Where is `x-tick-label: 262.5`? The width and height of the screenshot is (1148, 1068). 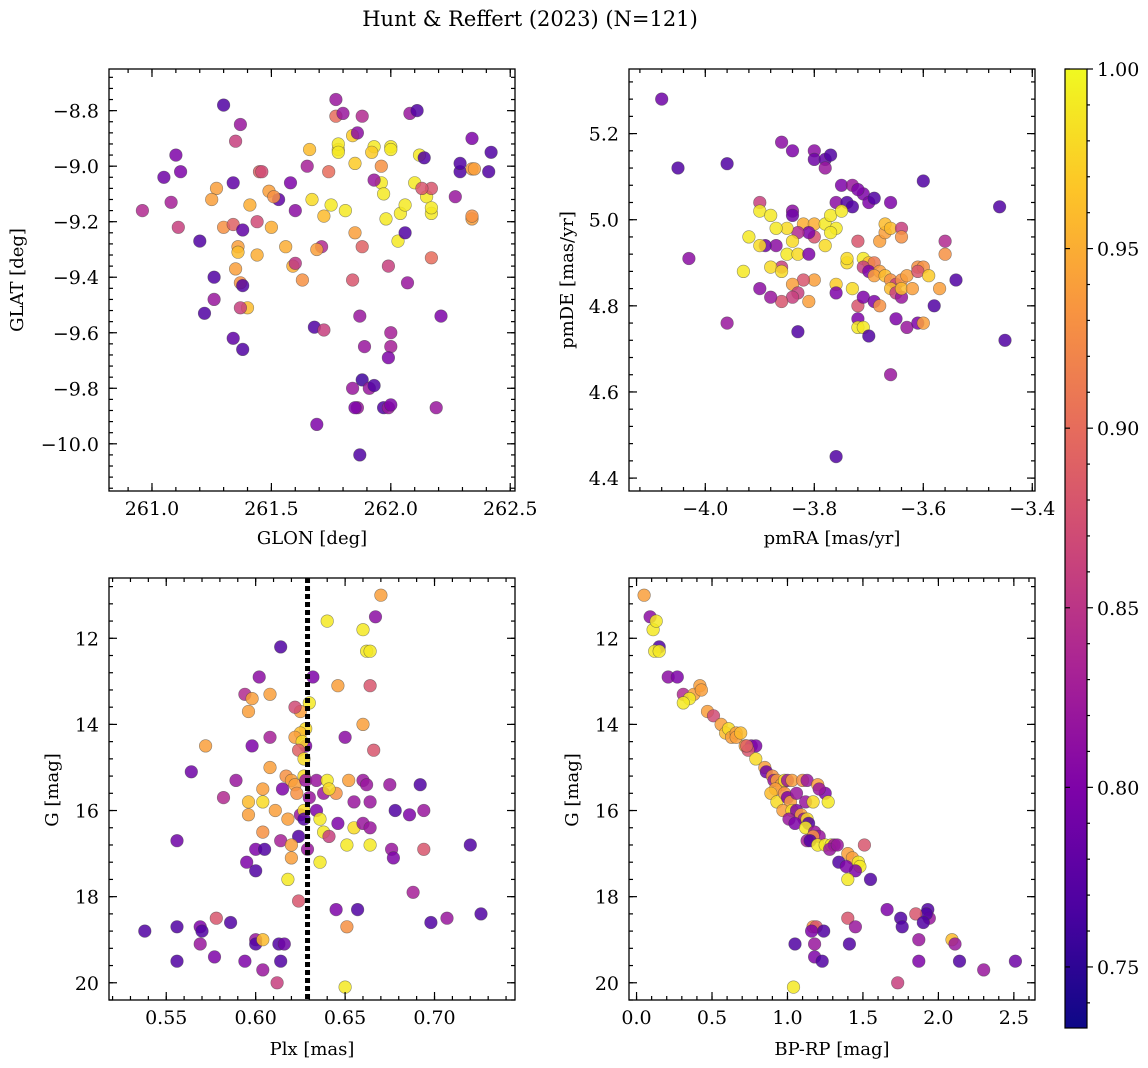
x-tick-label: 262.5 is located at coordinates (510, 509).